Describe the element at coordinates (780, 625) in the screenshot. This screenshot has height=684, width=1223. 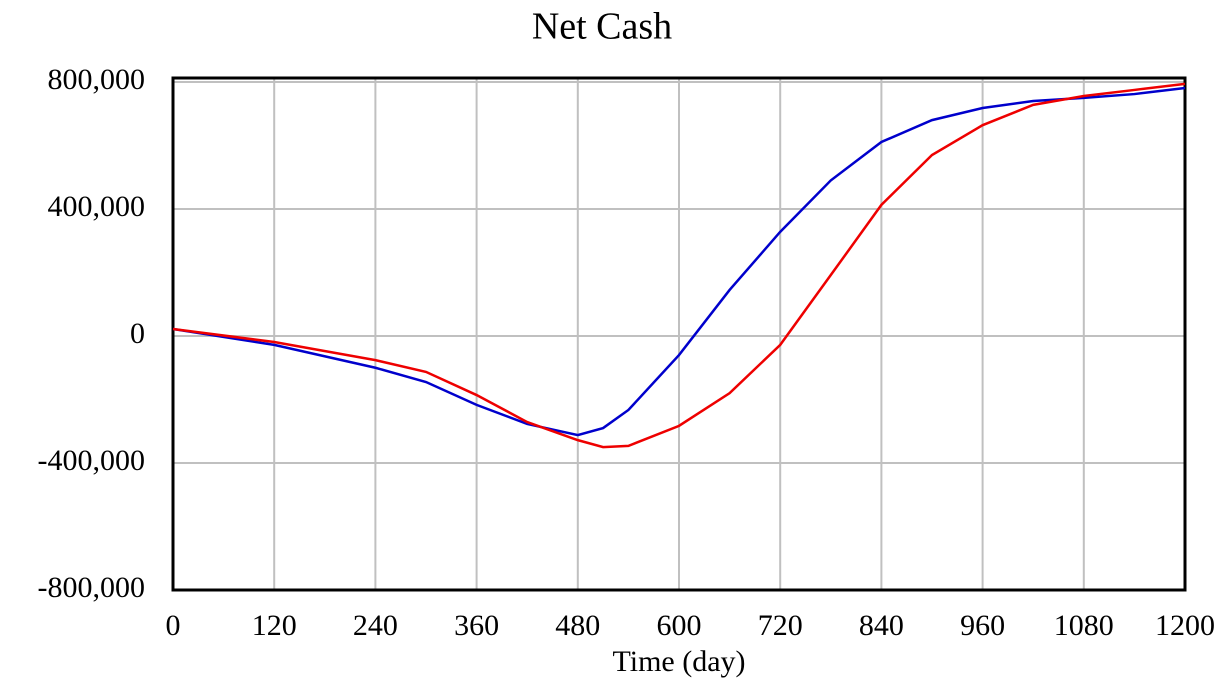
I see `x-tick-label: 720` at that location.